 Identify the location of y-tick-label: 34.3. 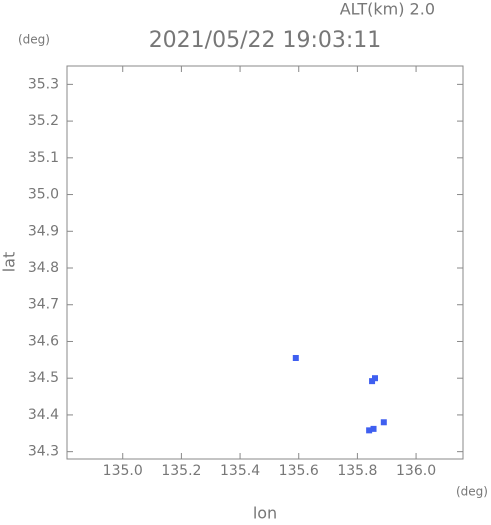
(43, 452).